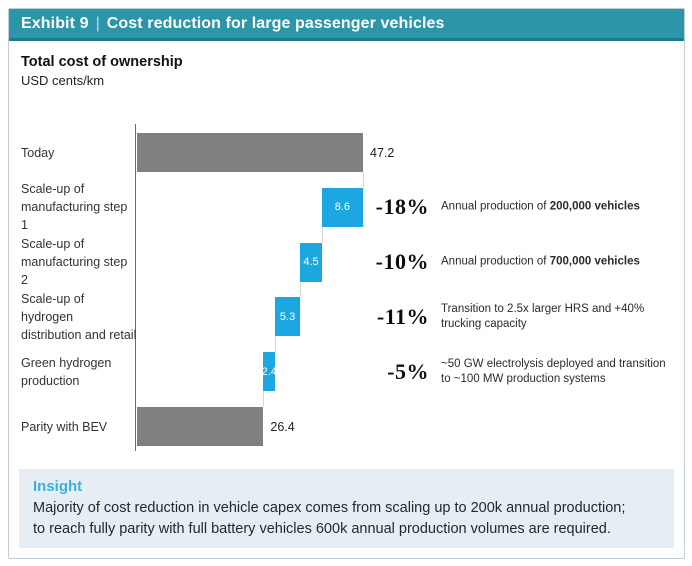 The image size is (692, 566). I want to click on exhibit-label: Exhibit 9, so click(55, 23).